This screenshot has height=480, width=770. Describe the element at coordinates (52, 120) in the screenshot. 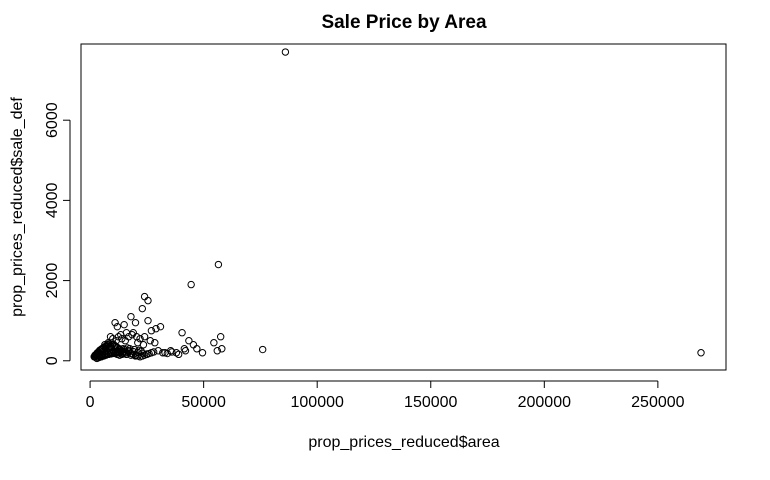

I see `y-tick-label: 6000` at that location.